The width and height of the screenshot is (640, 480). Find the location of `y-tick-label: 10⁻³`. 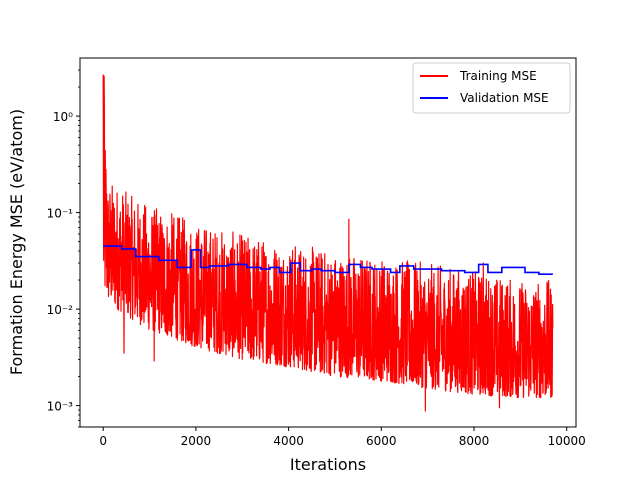

y-tick-label: 10⁻³ is located at coordinates (60, 407).